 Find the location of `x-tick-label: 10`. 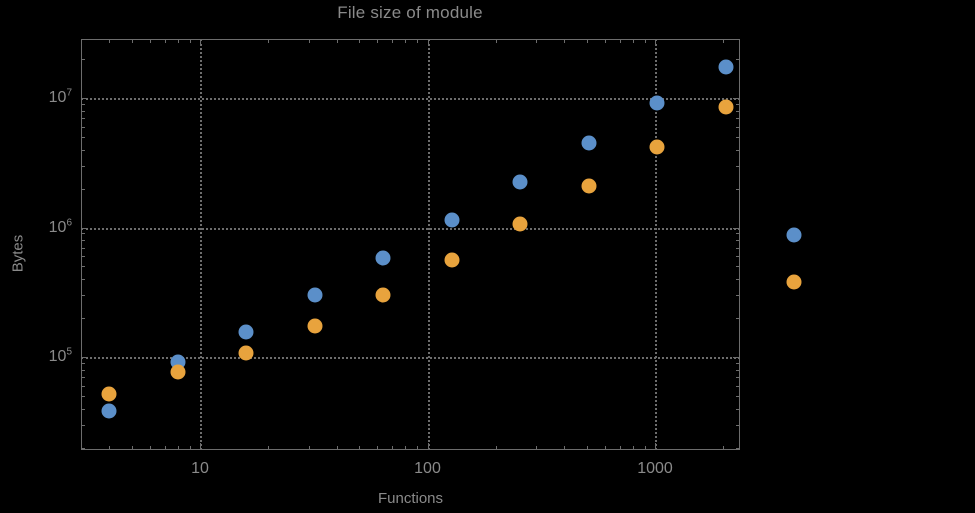

x-tick-label: 10 is located at coordinates (200, 468).